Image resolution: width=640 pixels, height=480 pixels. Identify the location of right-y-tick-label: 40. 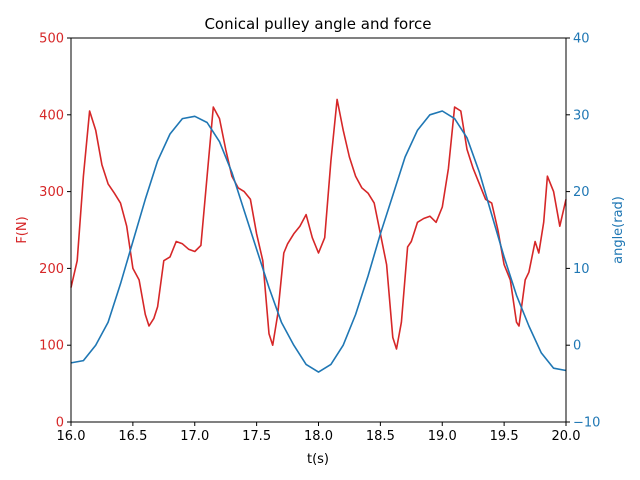
(581, 39).